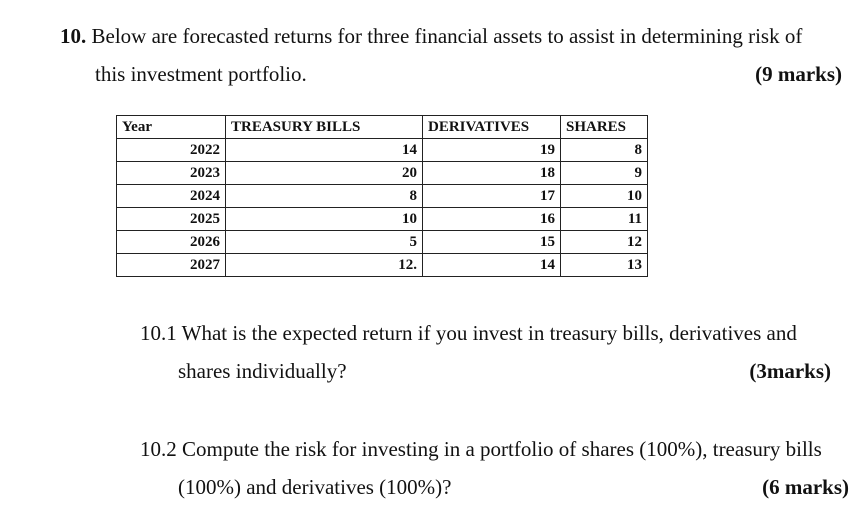 The height and width of the screenshot is (529, 864). Describe the element at coordinates (171, 265) in the screenshot. I see `cell-year: 2027` at that location.